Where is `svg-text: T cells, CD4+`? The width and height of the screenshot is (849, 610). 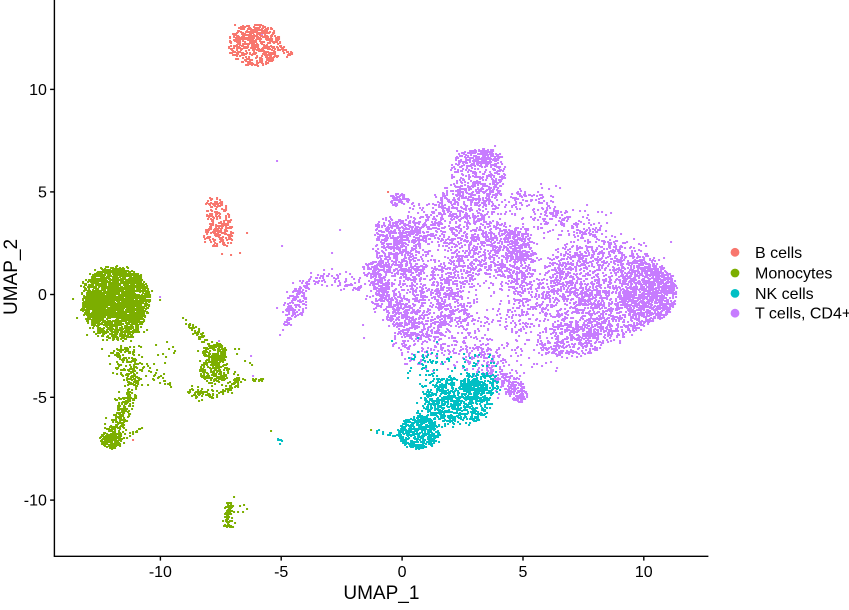 svg-text: T cells, CD4+ is located at coordinates (802, 314).